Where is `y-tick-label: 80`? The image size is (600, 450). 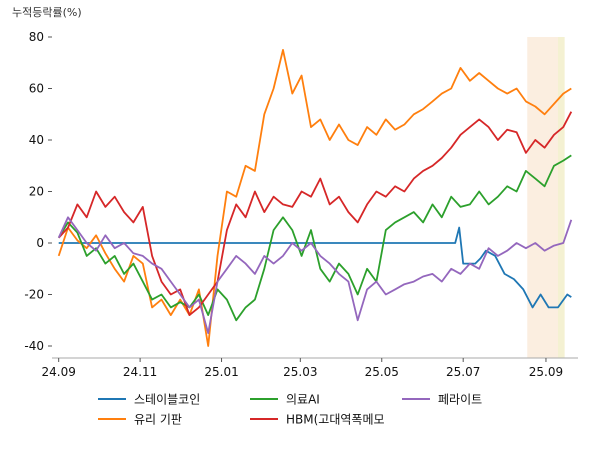
y-tick-label: 80 is located at coordinates (36, 37).